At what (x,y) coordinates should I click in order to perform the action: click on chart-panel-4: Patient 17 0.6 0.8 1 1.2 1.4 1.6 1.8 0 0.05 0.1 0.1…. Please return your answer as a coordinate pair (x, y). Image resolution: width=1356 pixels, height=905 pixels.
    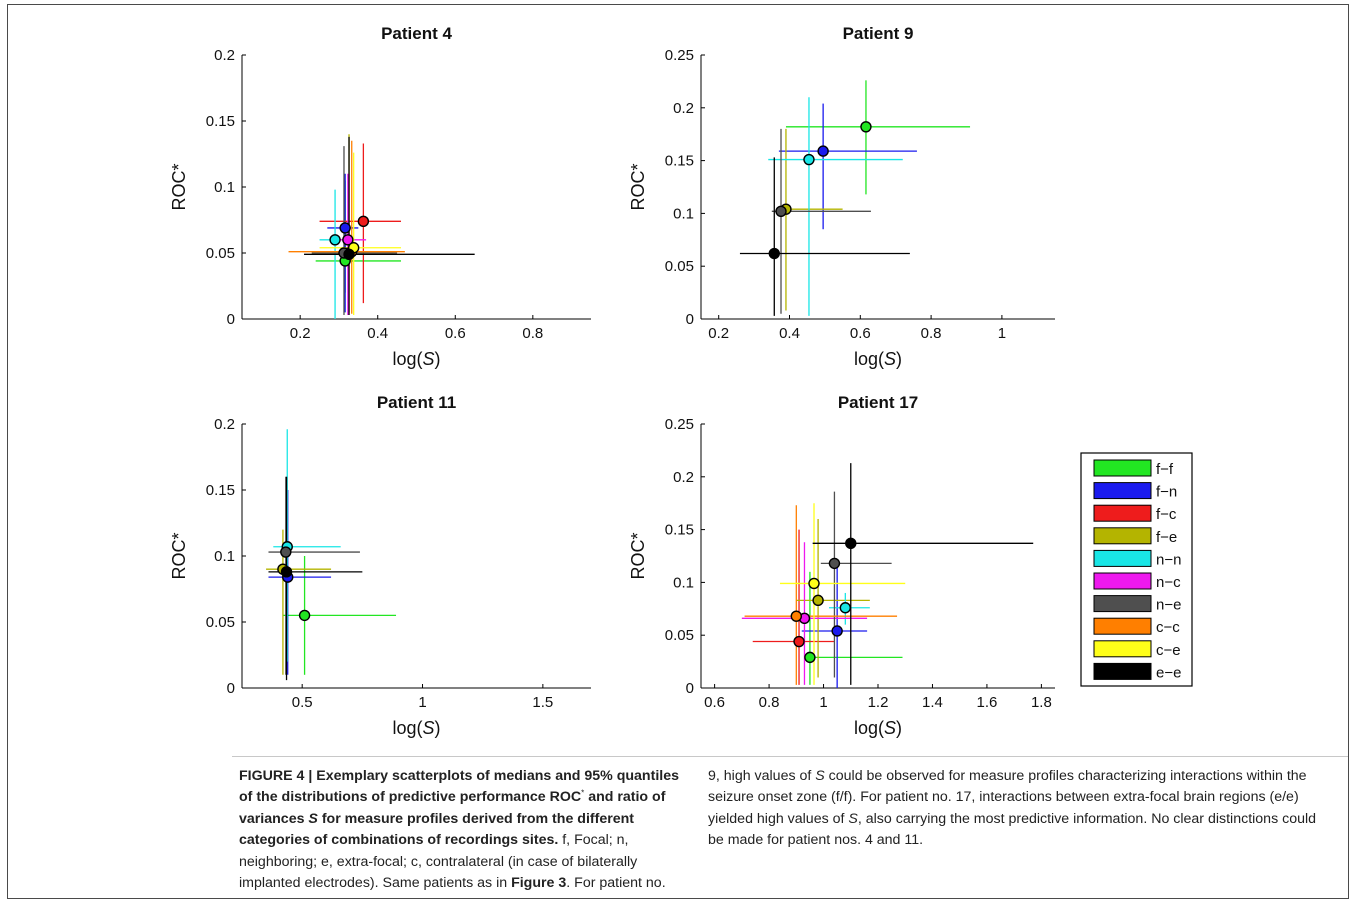
    Looking at the image, I should click on (841, 565).